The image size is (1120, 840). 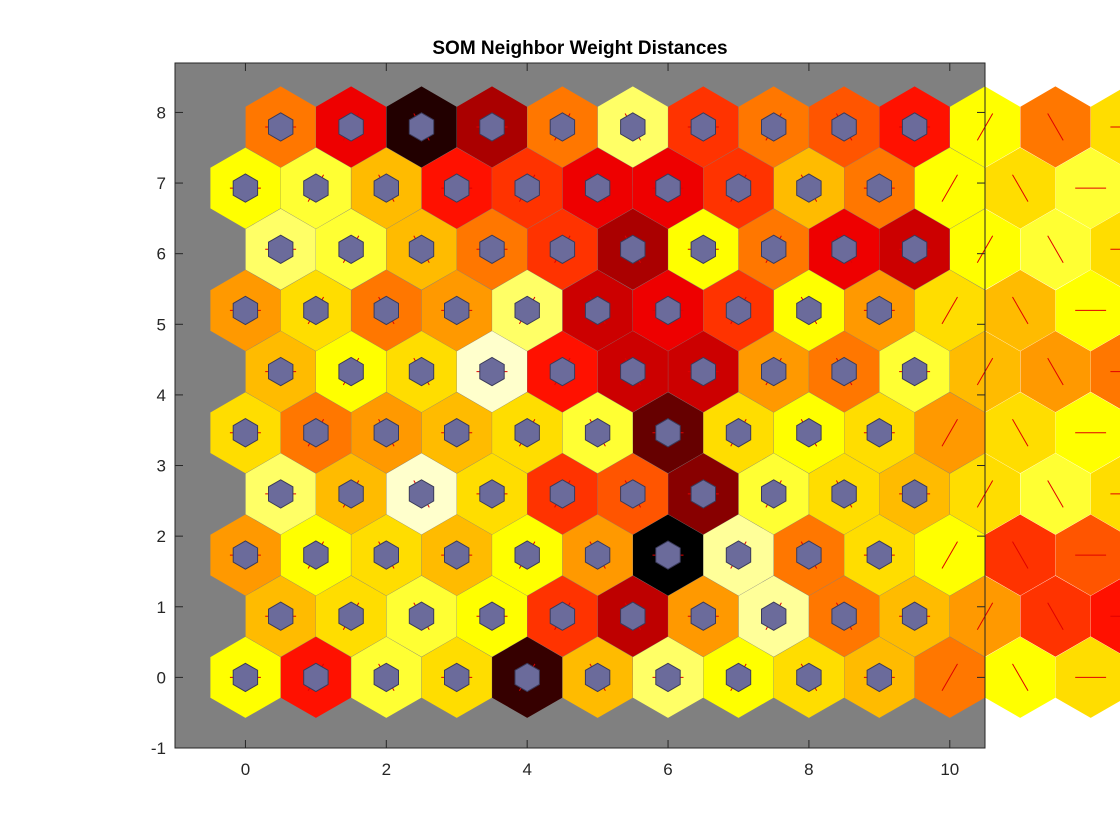 I want to click on y-tick-label: 6, so click(x=161, y=254).